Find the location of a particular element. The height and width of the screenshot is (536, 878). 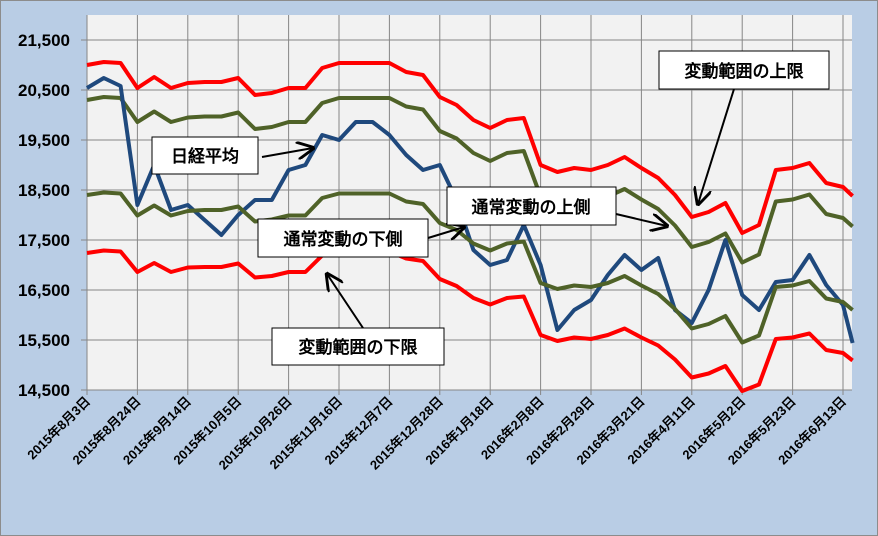

annotation-label: 日経平均 is located at coordinates (205, 156).